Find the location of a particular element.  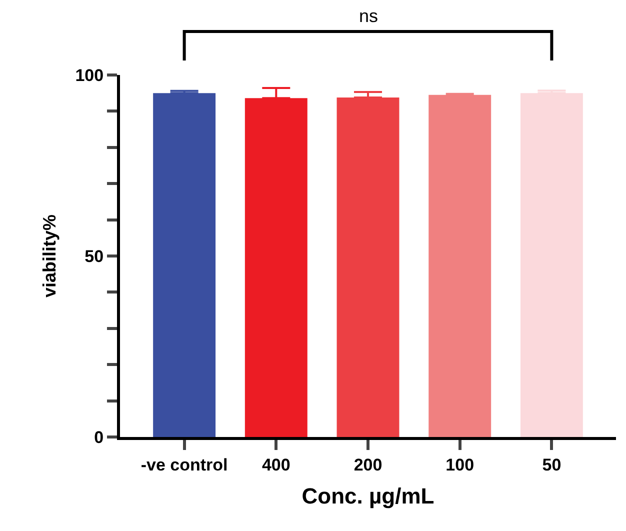

x-tick-label: -ve control is located at coordinates (184, 464).